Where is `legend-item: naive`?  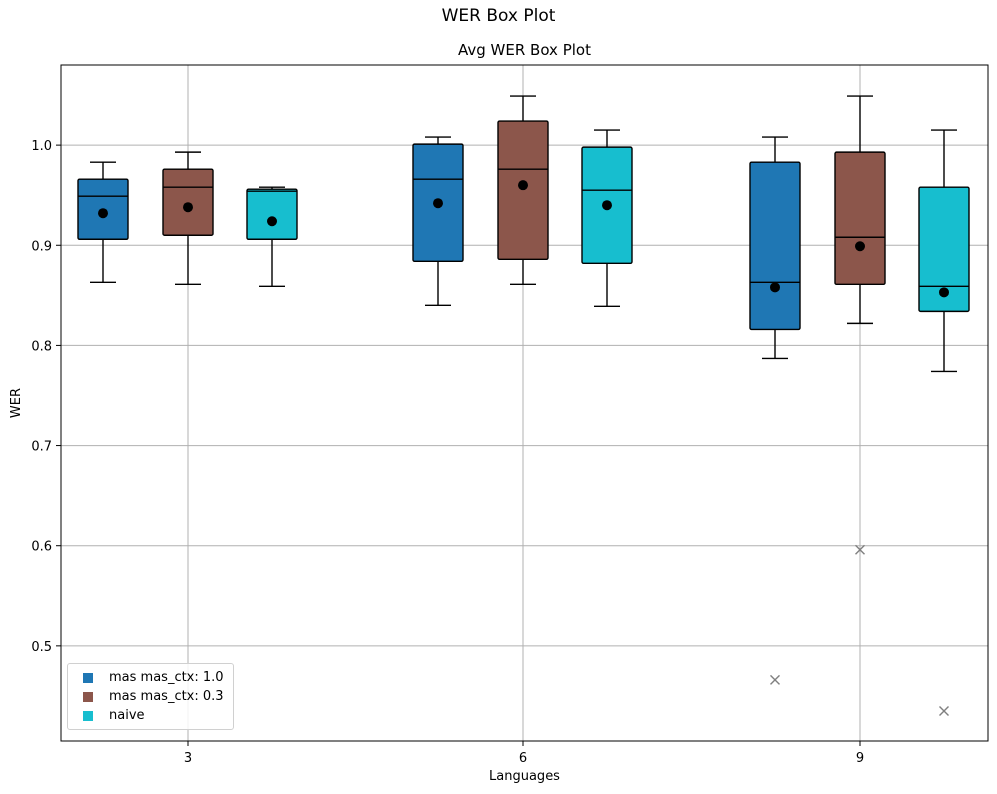 legend-item: naive is located at coordinates (150, 715).